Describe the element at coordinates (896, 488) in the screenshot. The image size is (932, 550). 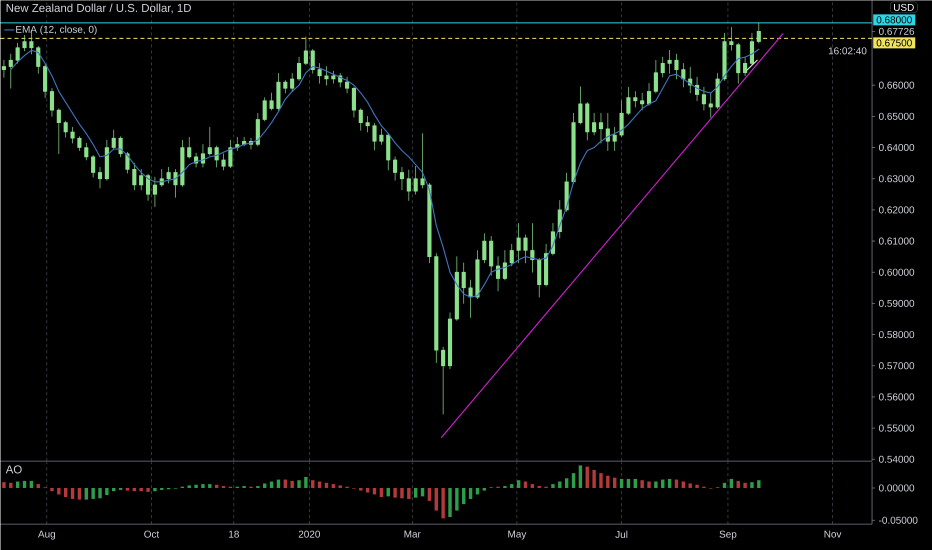
I see `y-tick-label: 0.00000` at that location.